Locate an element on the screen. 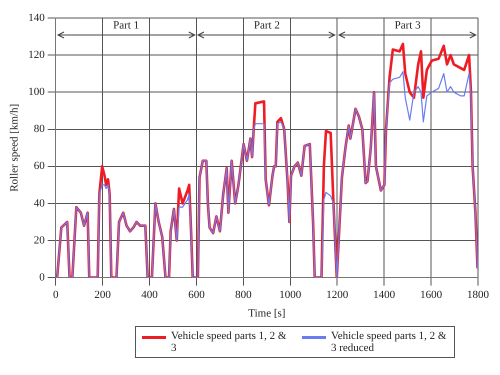 This screenshot has height=375, width=500. legend-label: Vehicle speed parts 1, 2 & 3 reduced is located at coordinates (389, 342).